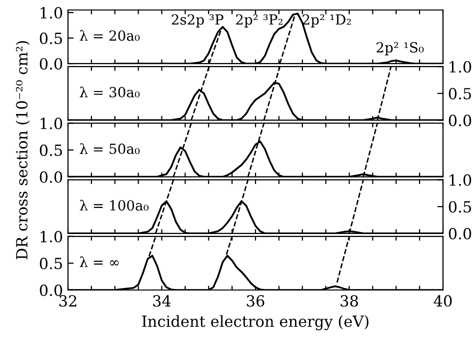  Describe the element at coordinates (400, 49) in the screenshot. I see `annotation: 2p² ¹S₀` at that location.